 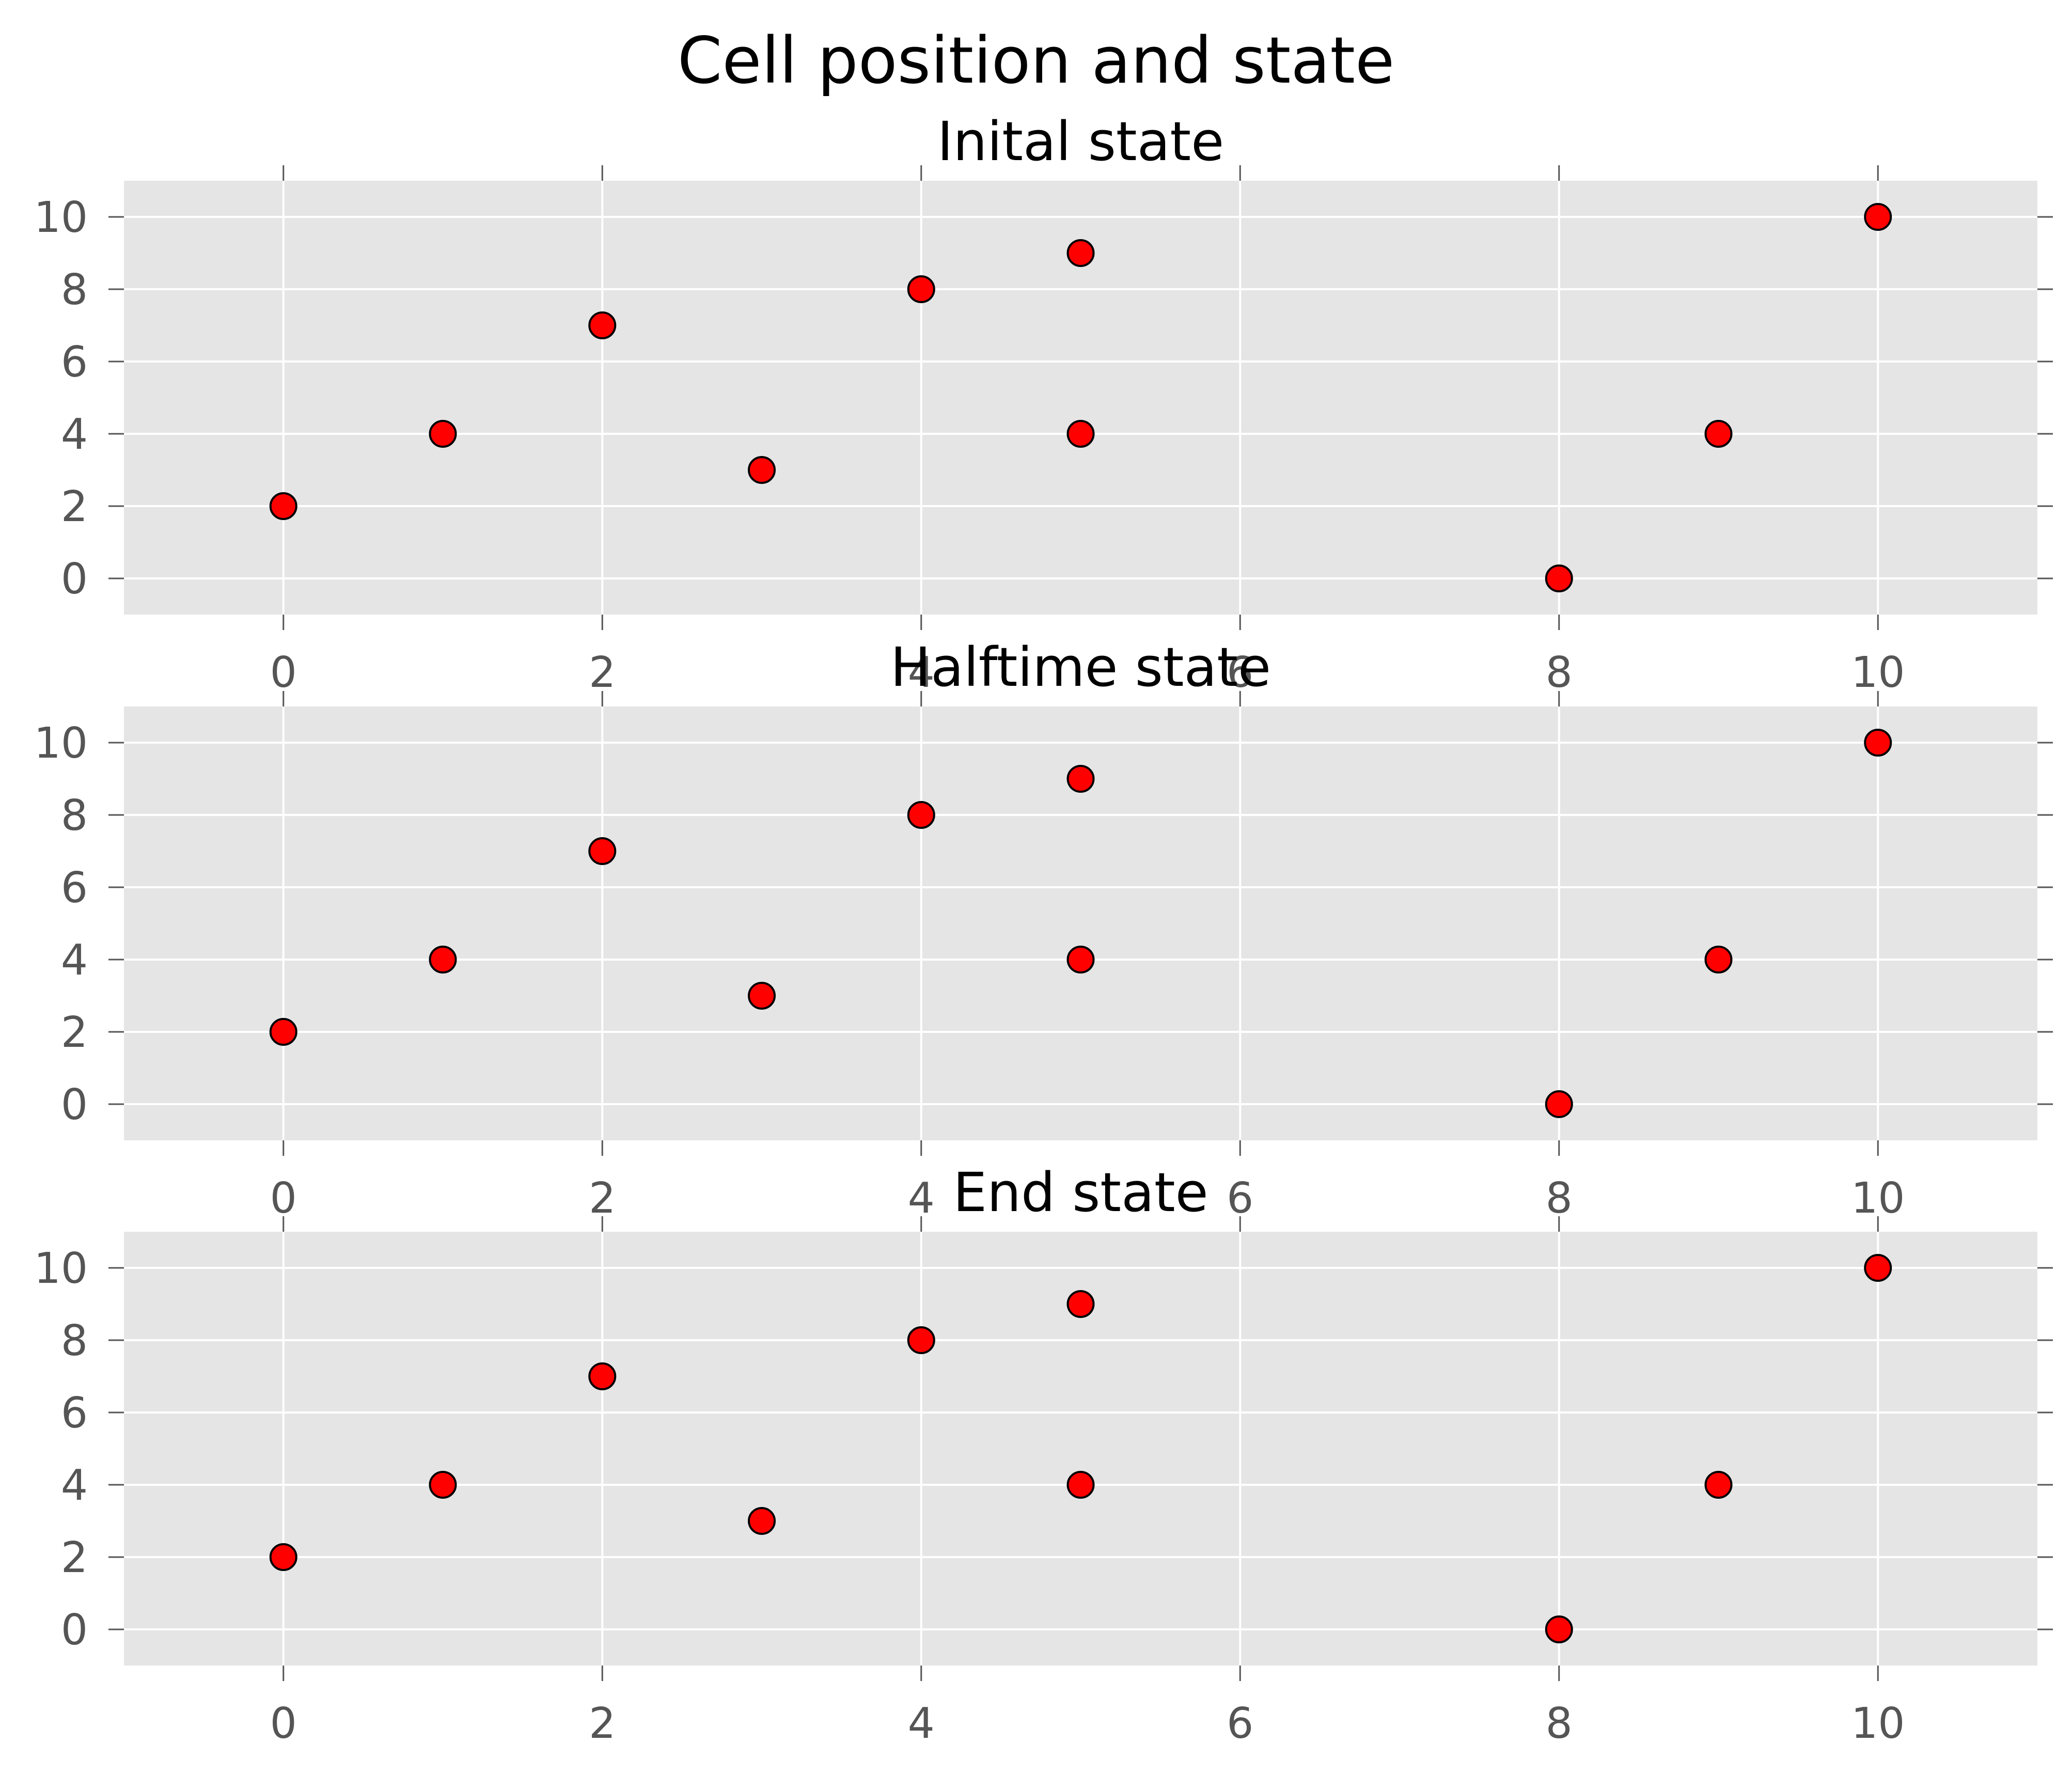 What do you see at coordinates (1080, 667) in the screenshot?
I see `subplot-title: Halftime state` at bounding box center [1080, 667].